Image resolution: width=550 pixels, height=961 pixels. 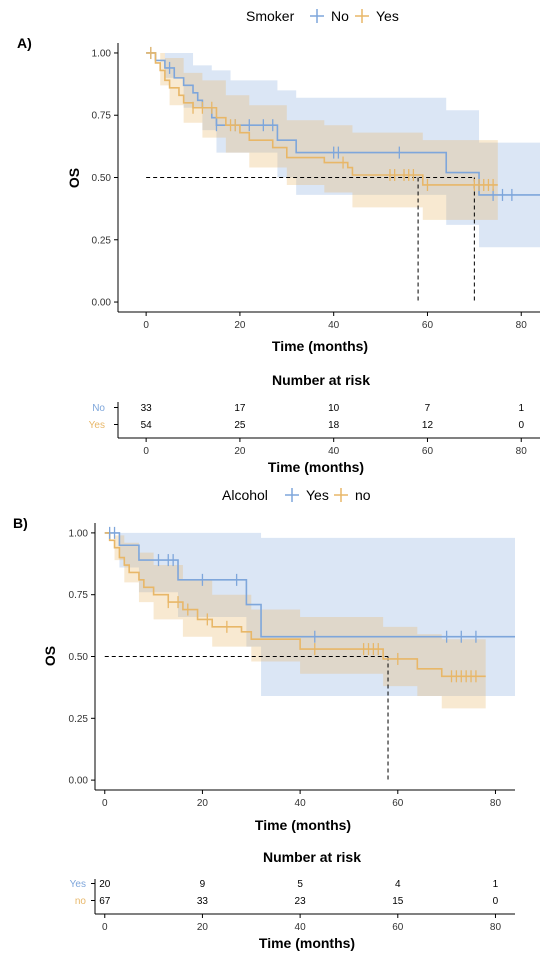 I want to click on risk-row-label: no, so click(x=81, y=901).